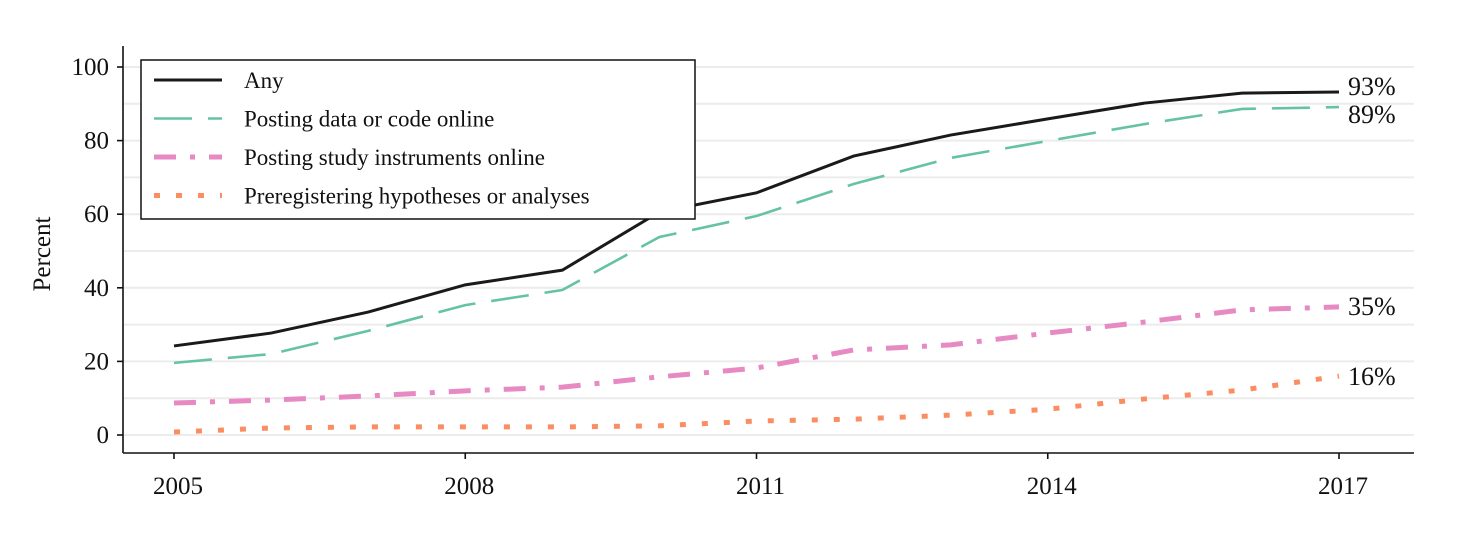  What do you see at coordinates (96, 288) in the screenshot?
I see `y-tick-label: 40` at bounding box center [96, 288].